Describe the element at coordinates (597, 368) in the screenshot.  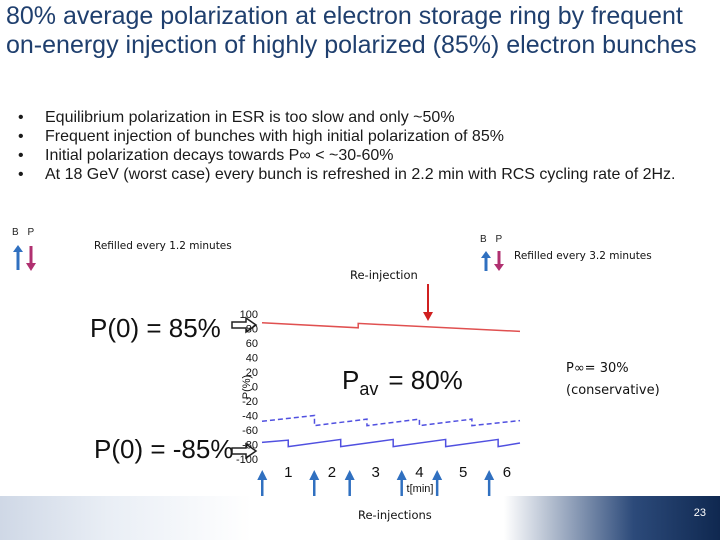
I see `pinf-line1: P∞= 30%` at that location.